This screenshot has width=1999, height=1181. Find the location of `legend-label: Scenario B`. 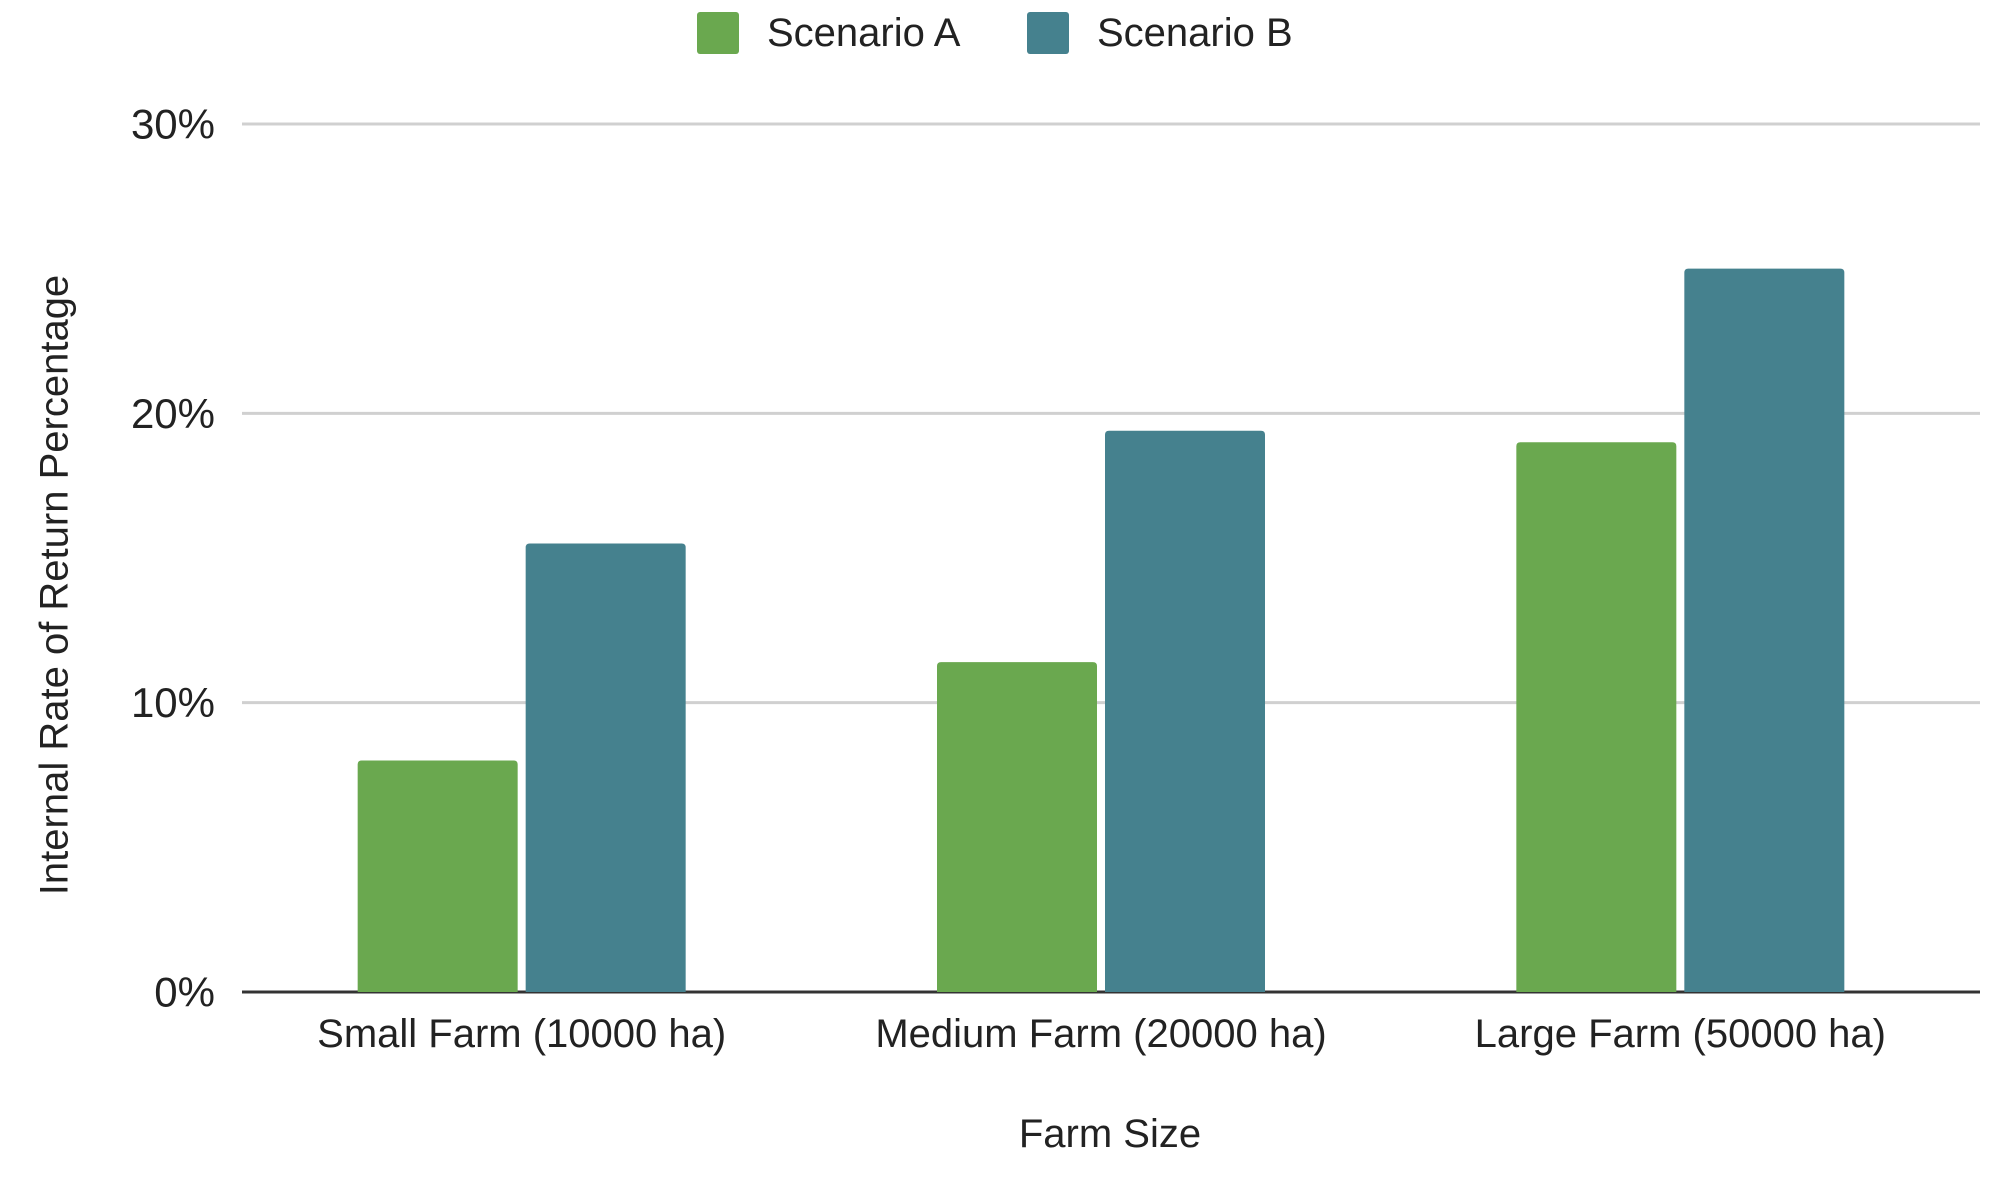

legend-label: Scenario B is located at coordinates (1195, 33).